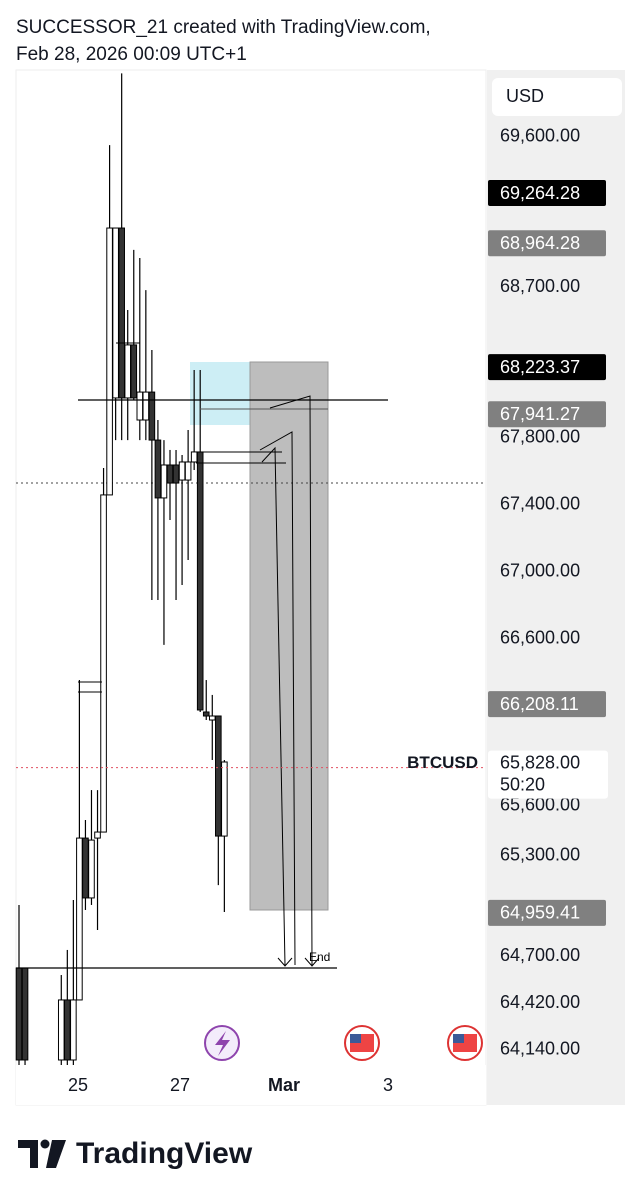 This screenshot has width=642, height=1200. I want to click on y-tick-label: 67,400.00, so click(540, 504).